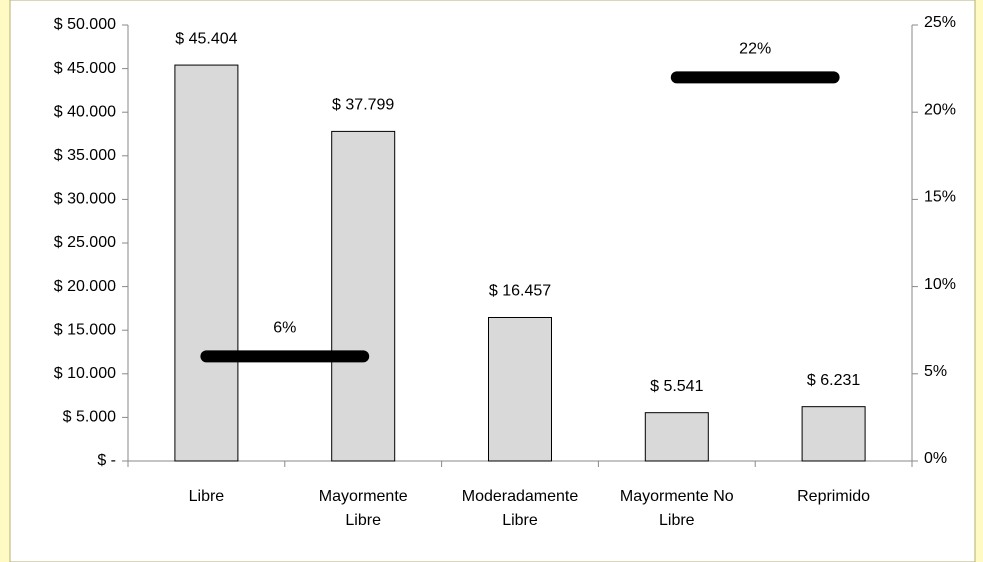  Describe the element at coordinates (940, 22) in the screenshot. I see `y2-tick-label: 25%` at that location.